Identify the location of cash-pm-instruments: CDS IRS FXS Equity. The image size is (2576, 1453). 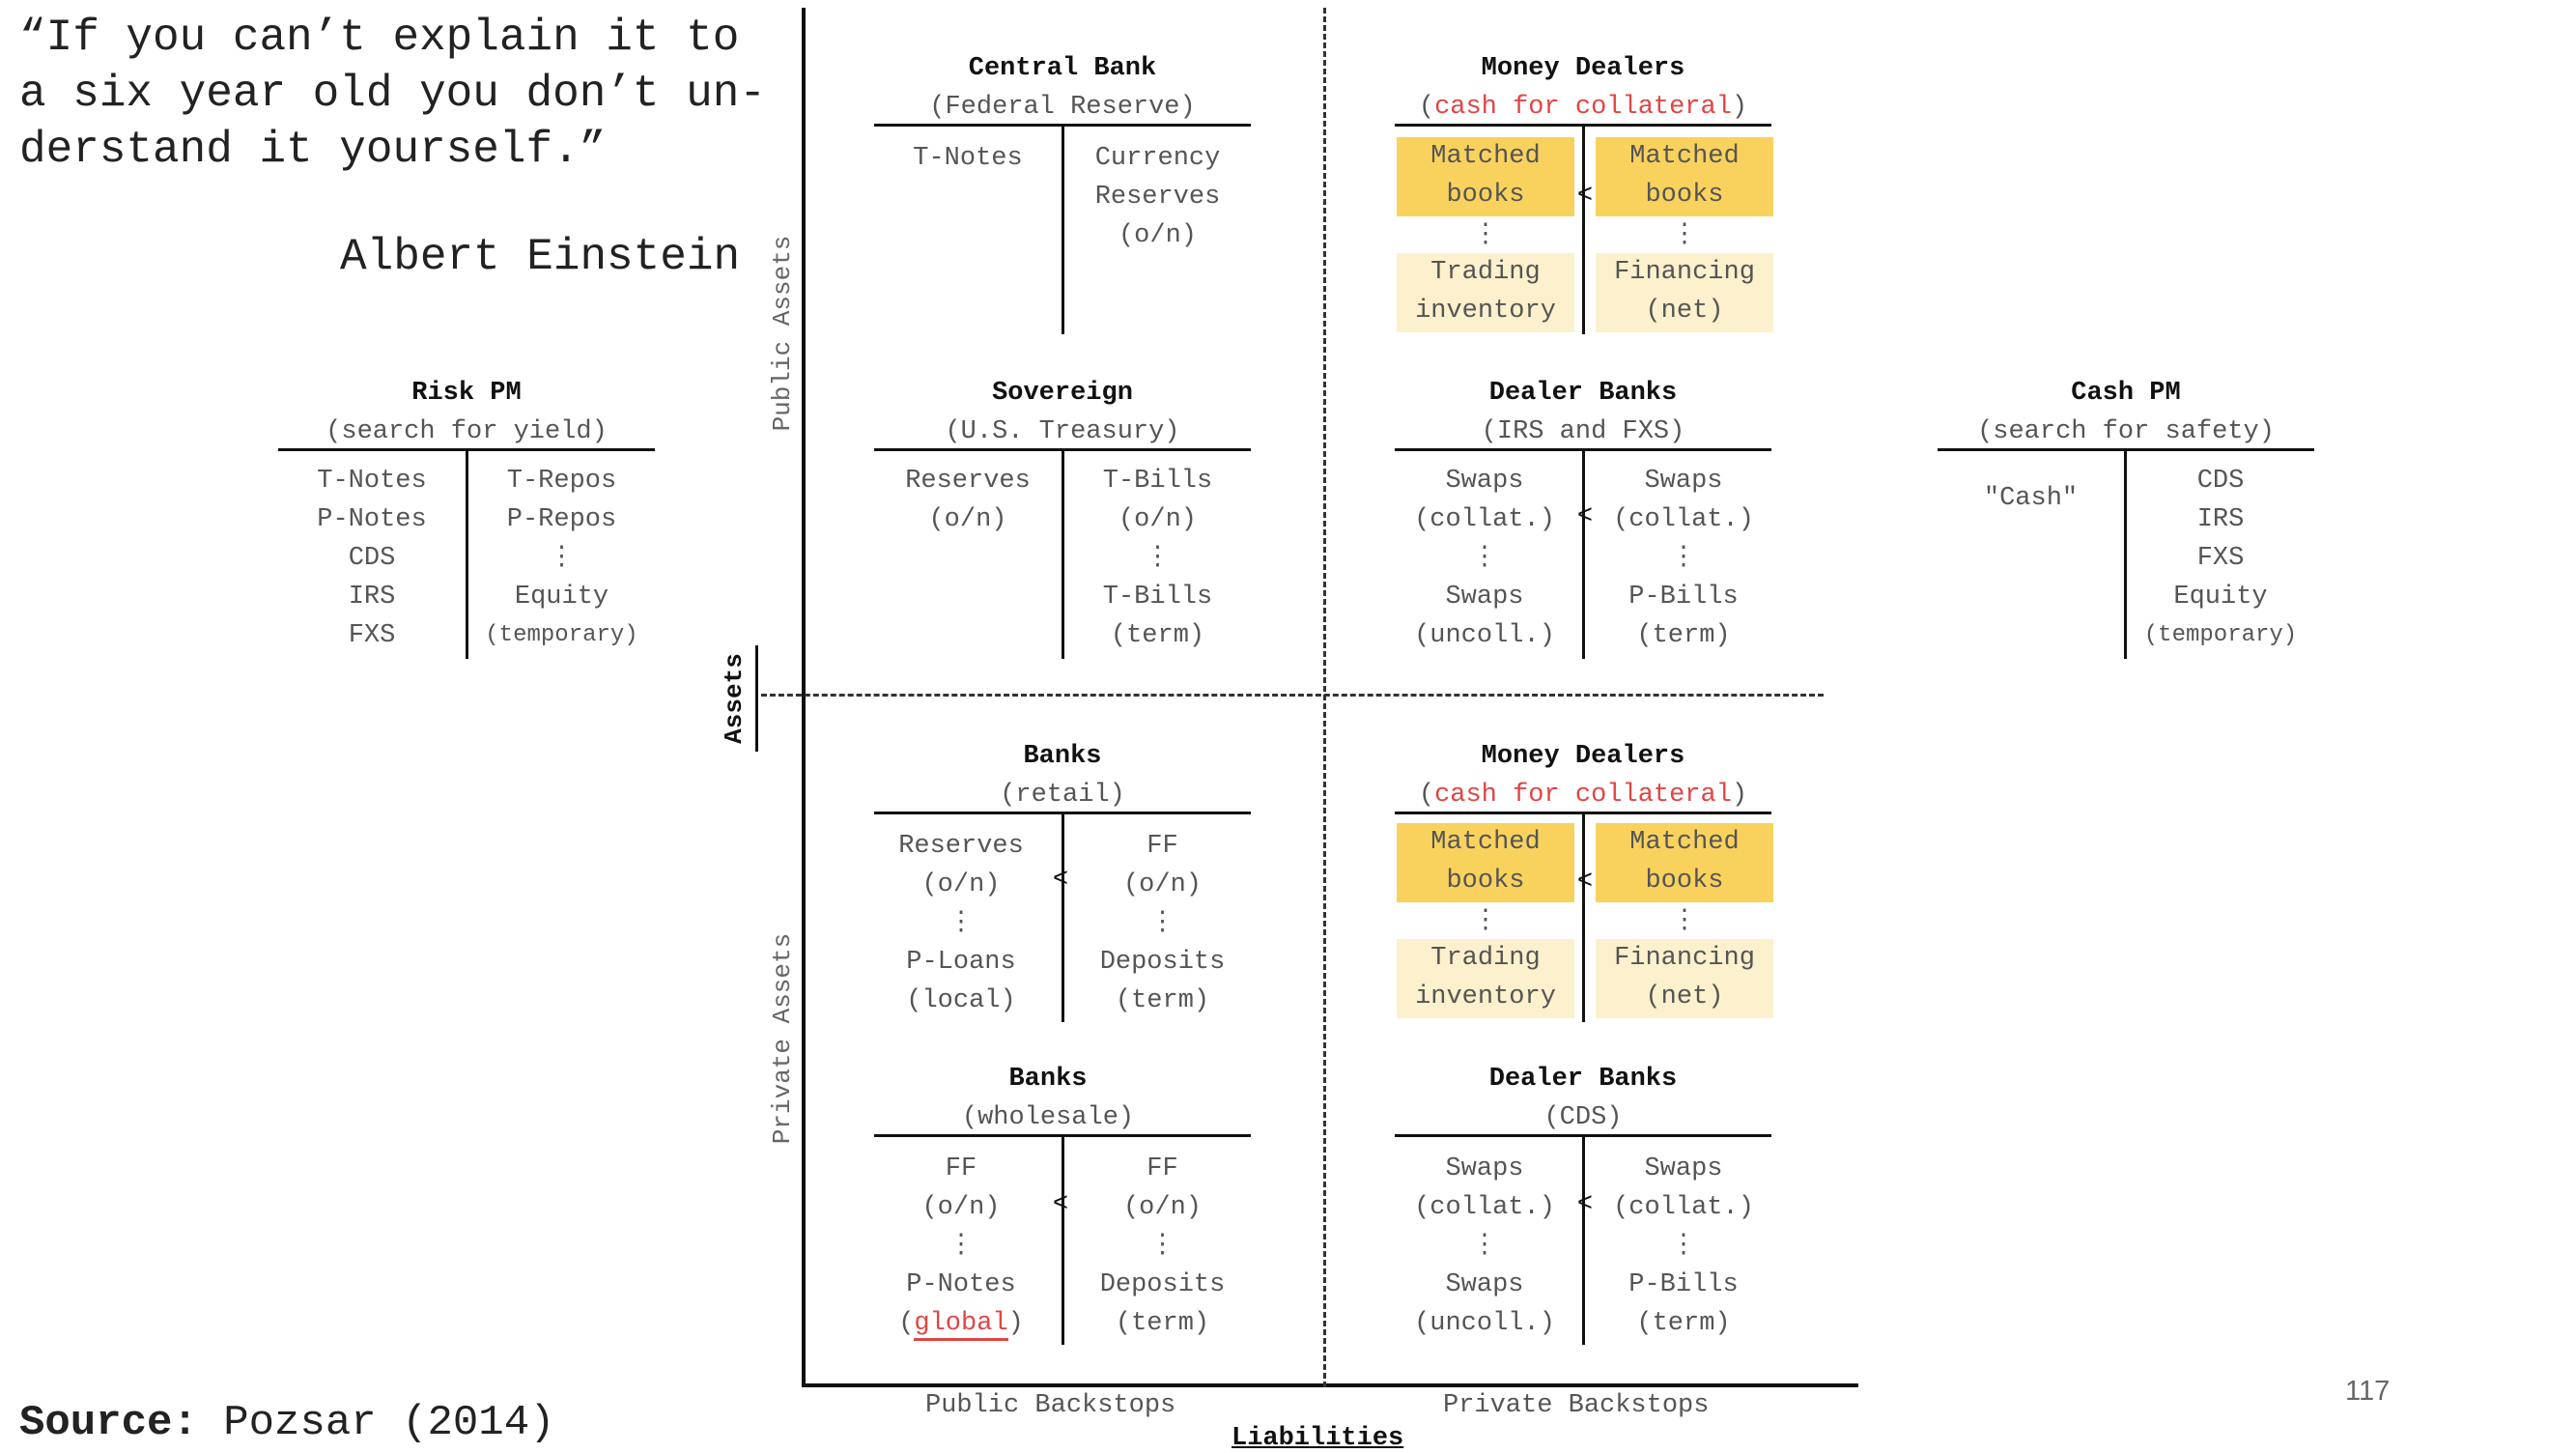
(2220, 539).